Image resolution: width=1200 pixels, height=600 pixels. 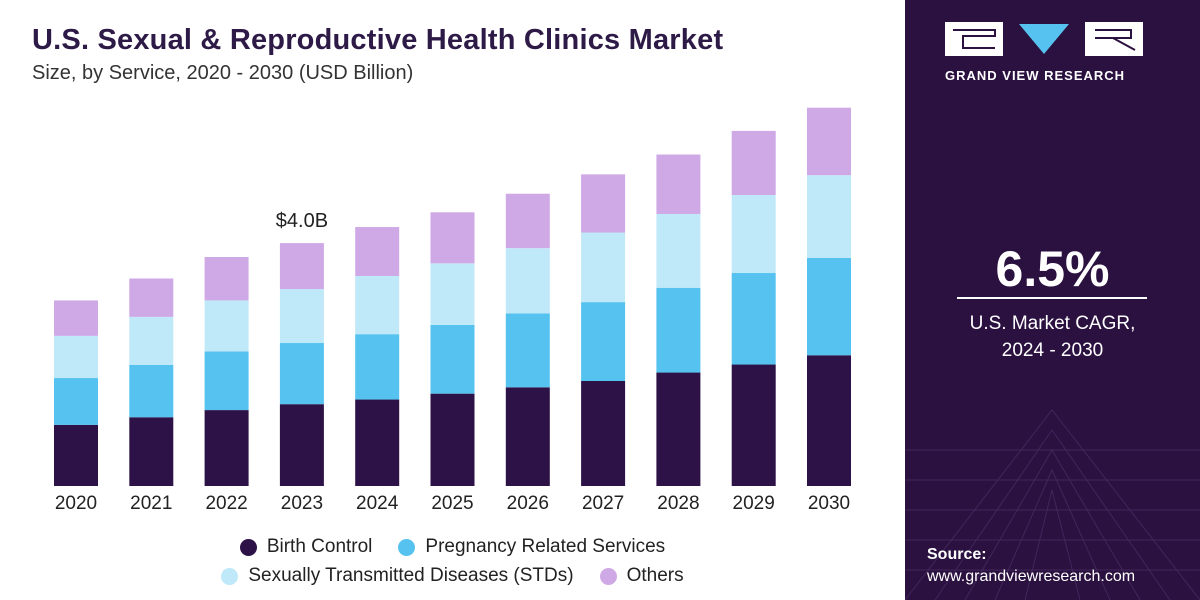 I want to click on legend-item-others: Others, so click(x=641, y=576).